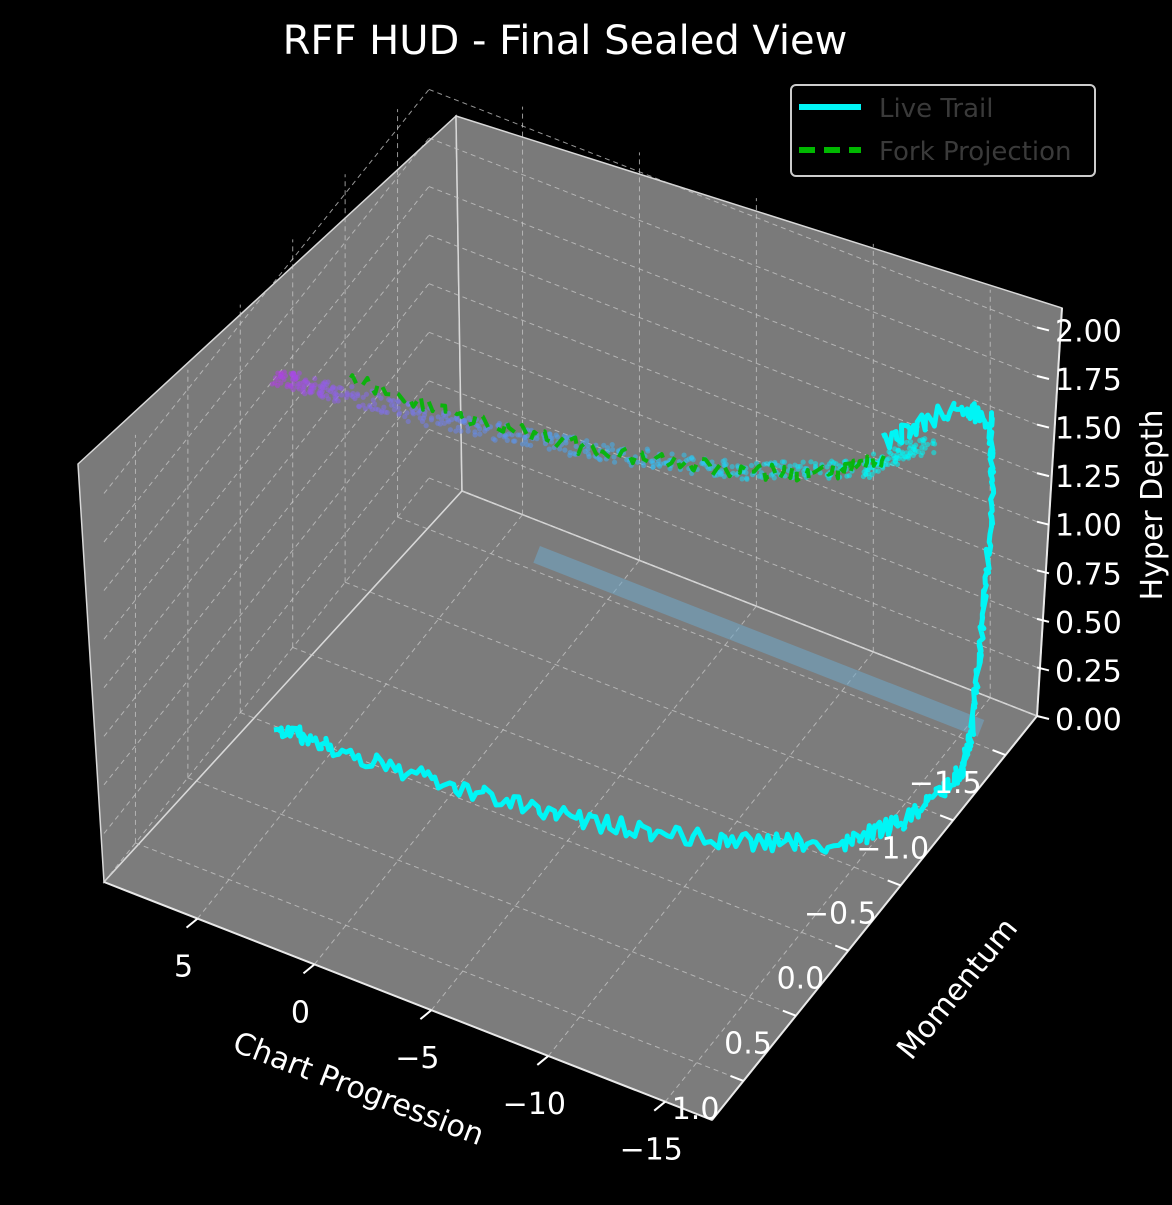  I want to click on y-tick-label: −0.5, so click(840, 913).